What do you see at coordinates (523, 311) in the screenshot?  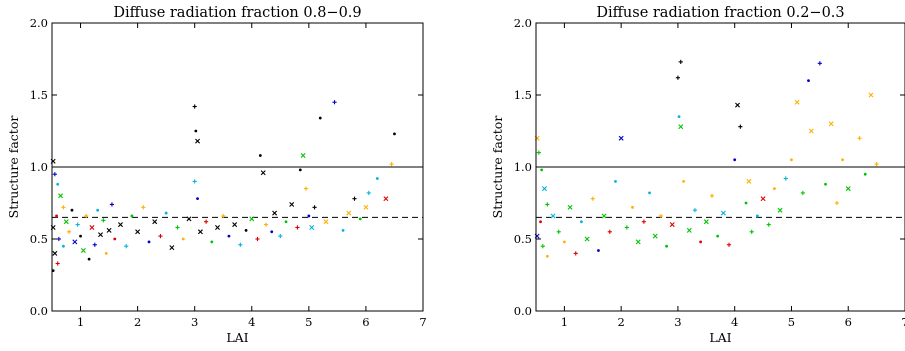 I see `y-tick-label: 0.0` at bounding box center [523, 311].